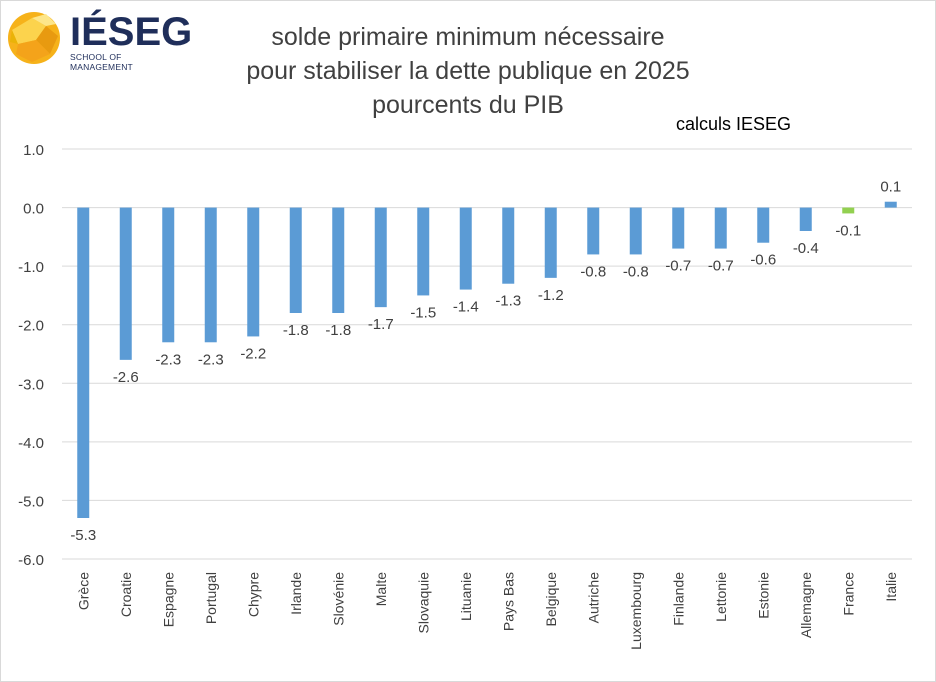  What do you see at coordinates (253, 594) in the screenshot?
I see `category-label: Chypre` at bounding box center [253, 594].